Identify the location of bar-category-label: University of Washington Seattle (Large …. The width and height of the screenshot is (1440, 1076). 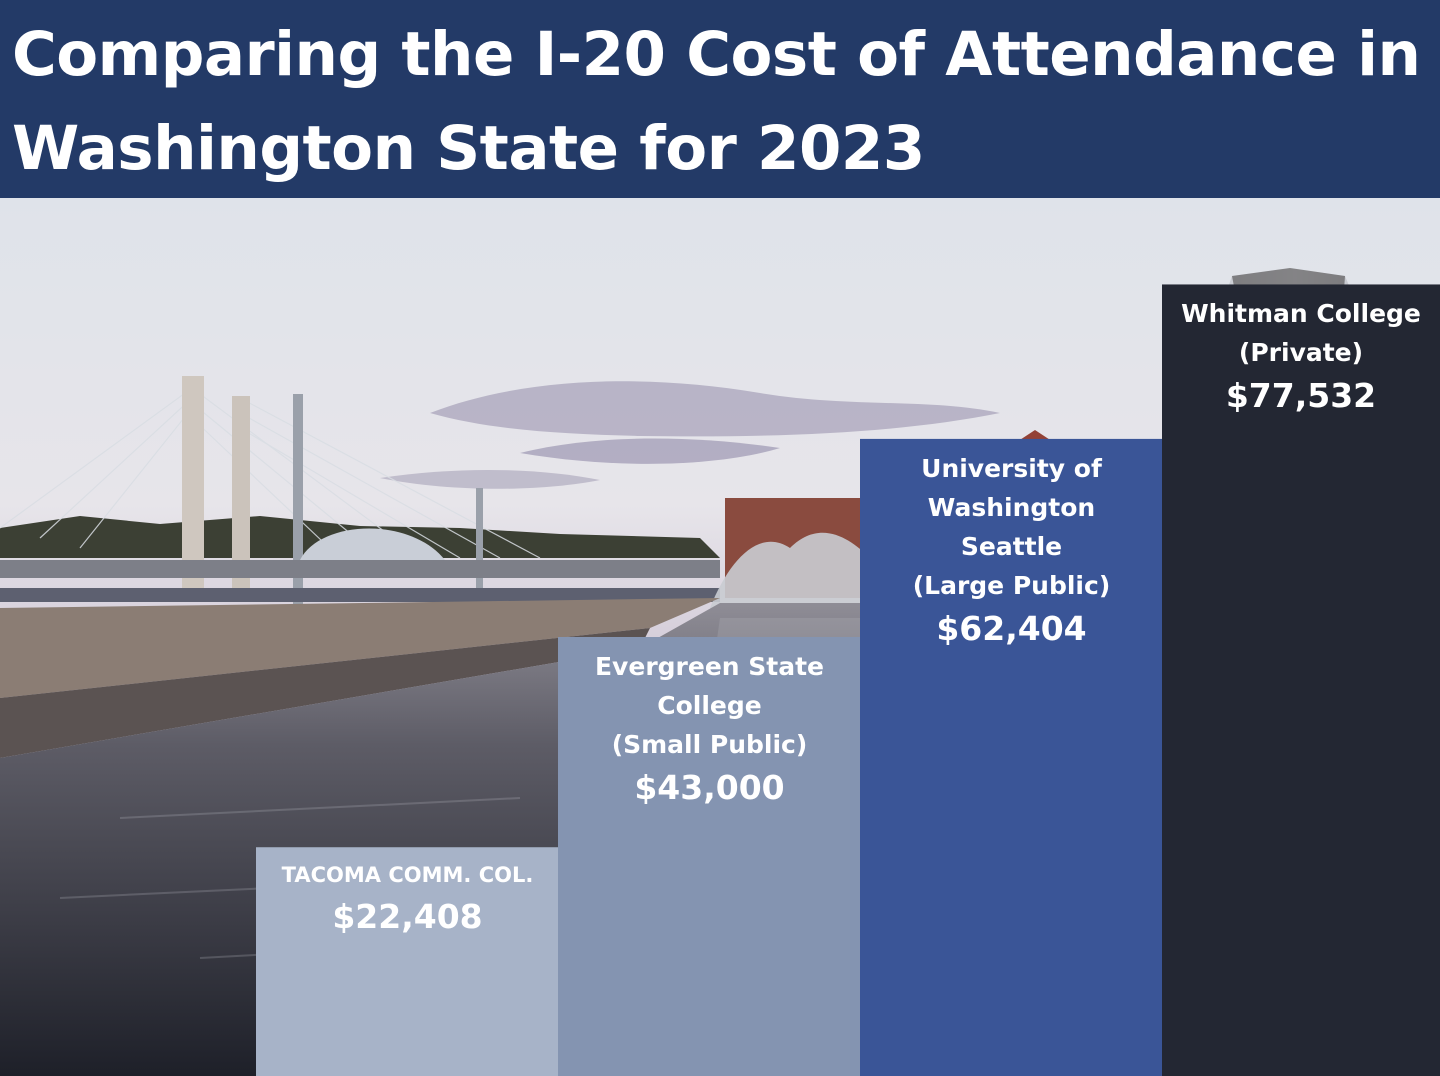
(1011, 526).